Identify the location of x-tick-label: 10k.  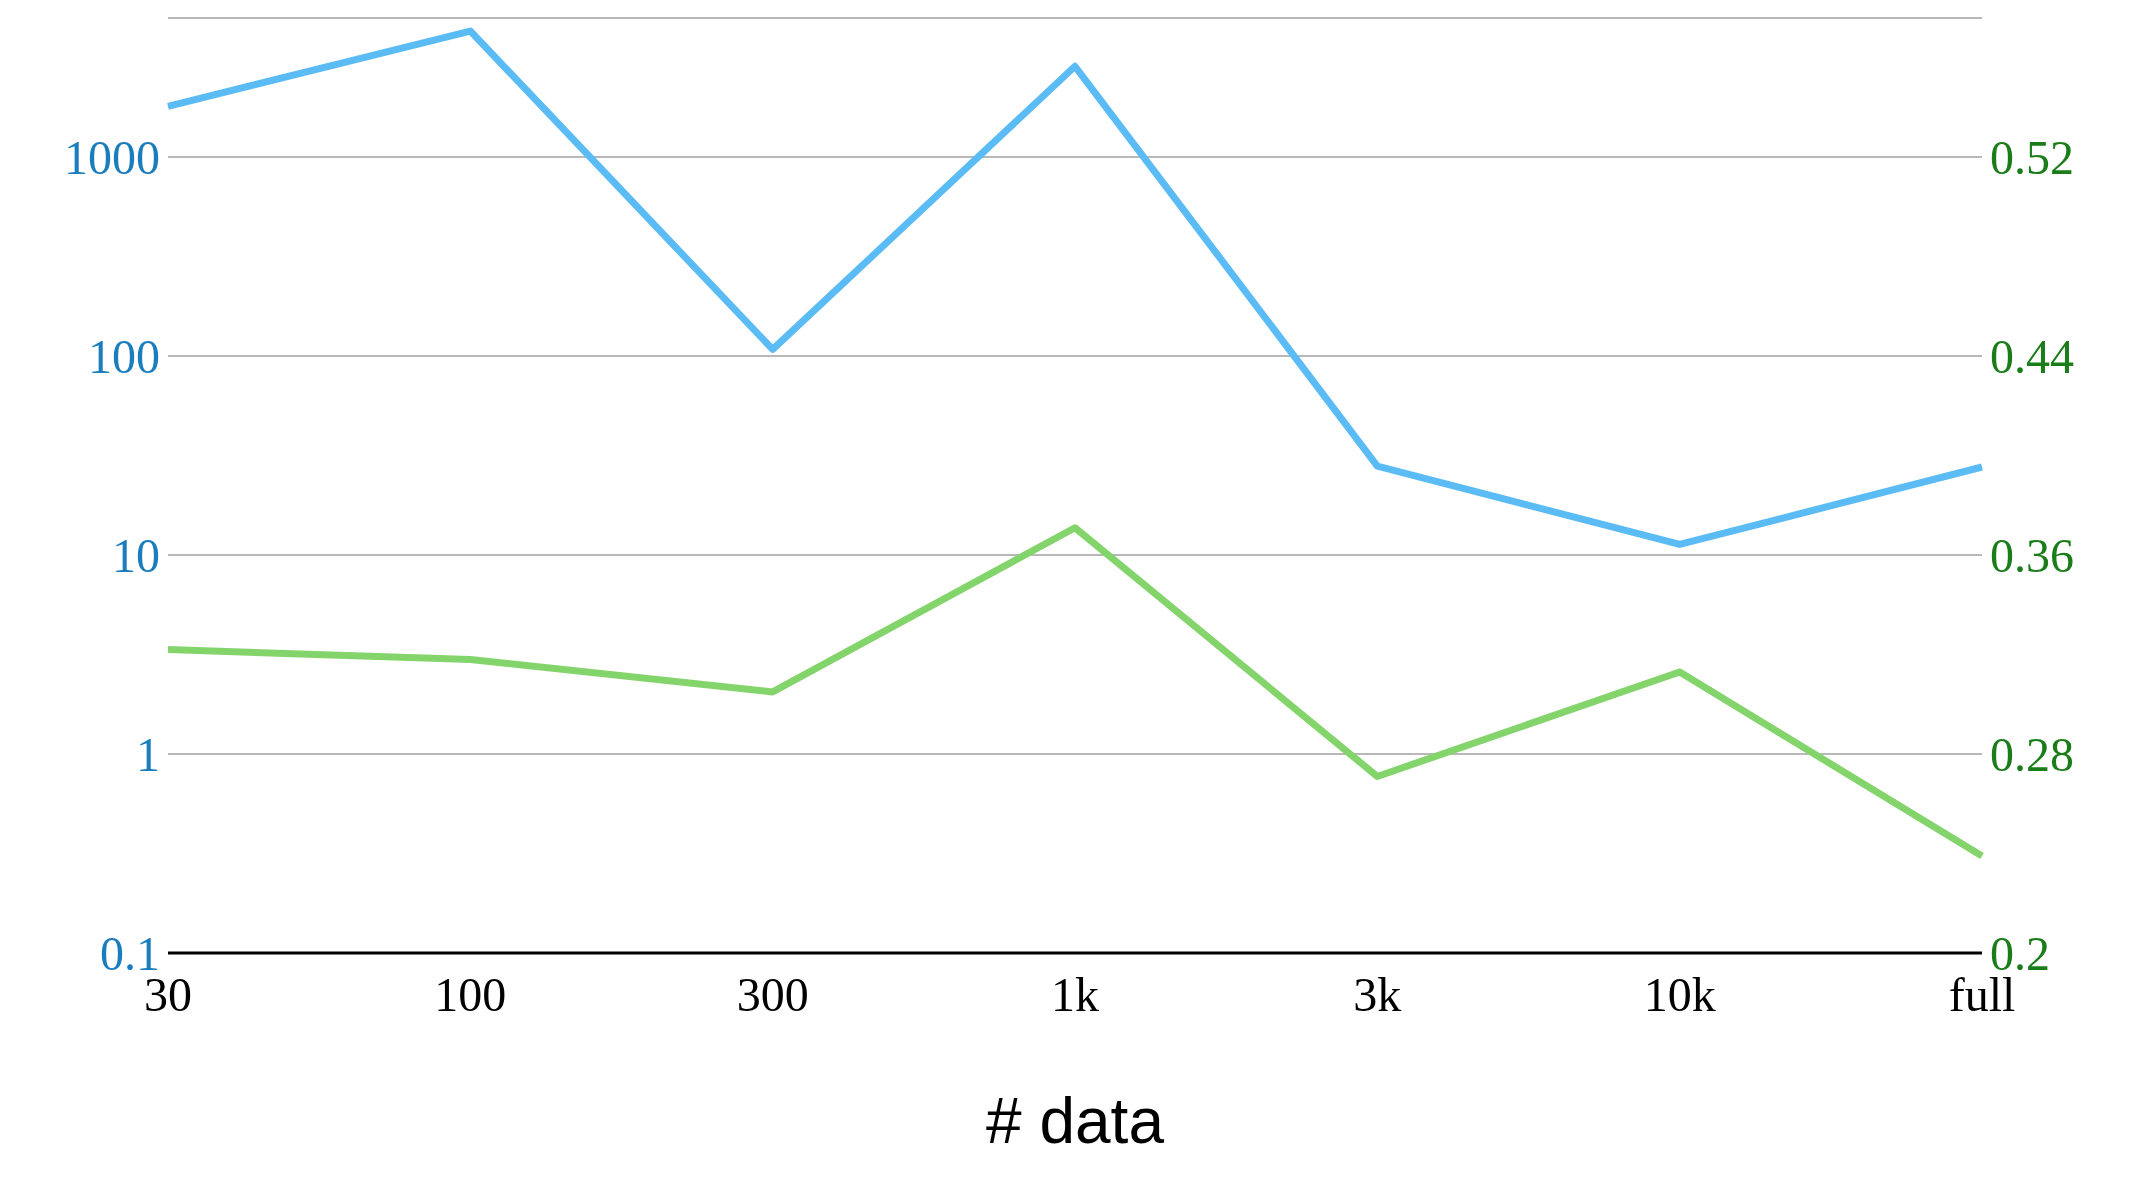
(1679, 995).